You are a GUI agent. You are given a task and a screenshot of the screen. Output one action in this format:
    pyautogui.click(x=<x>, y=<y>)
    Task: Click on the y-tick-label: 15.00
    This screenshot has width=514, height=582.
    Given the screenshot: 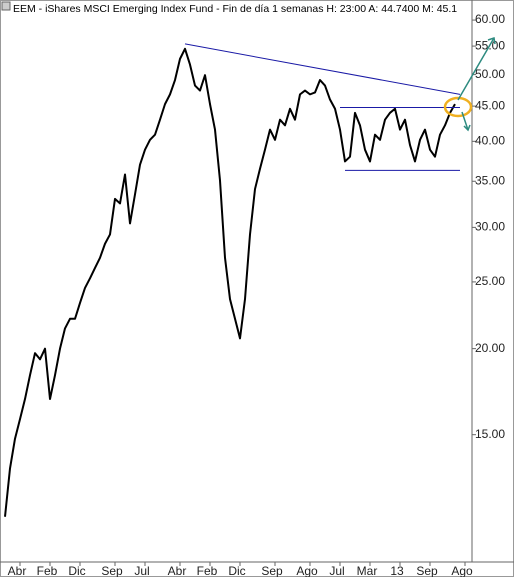 What is the action you would take?
    pyautogui.click(x=490, y=434)
    